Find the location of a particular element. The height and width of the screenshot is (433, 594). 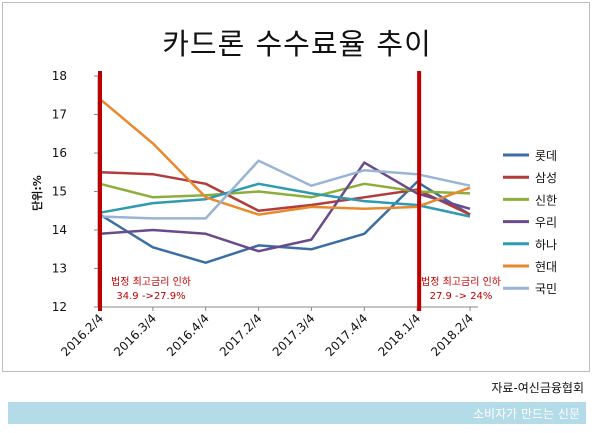

legend-label: 하나 is located at coordinates (546, 245).